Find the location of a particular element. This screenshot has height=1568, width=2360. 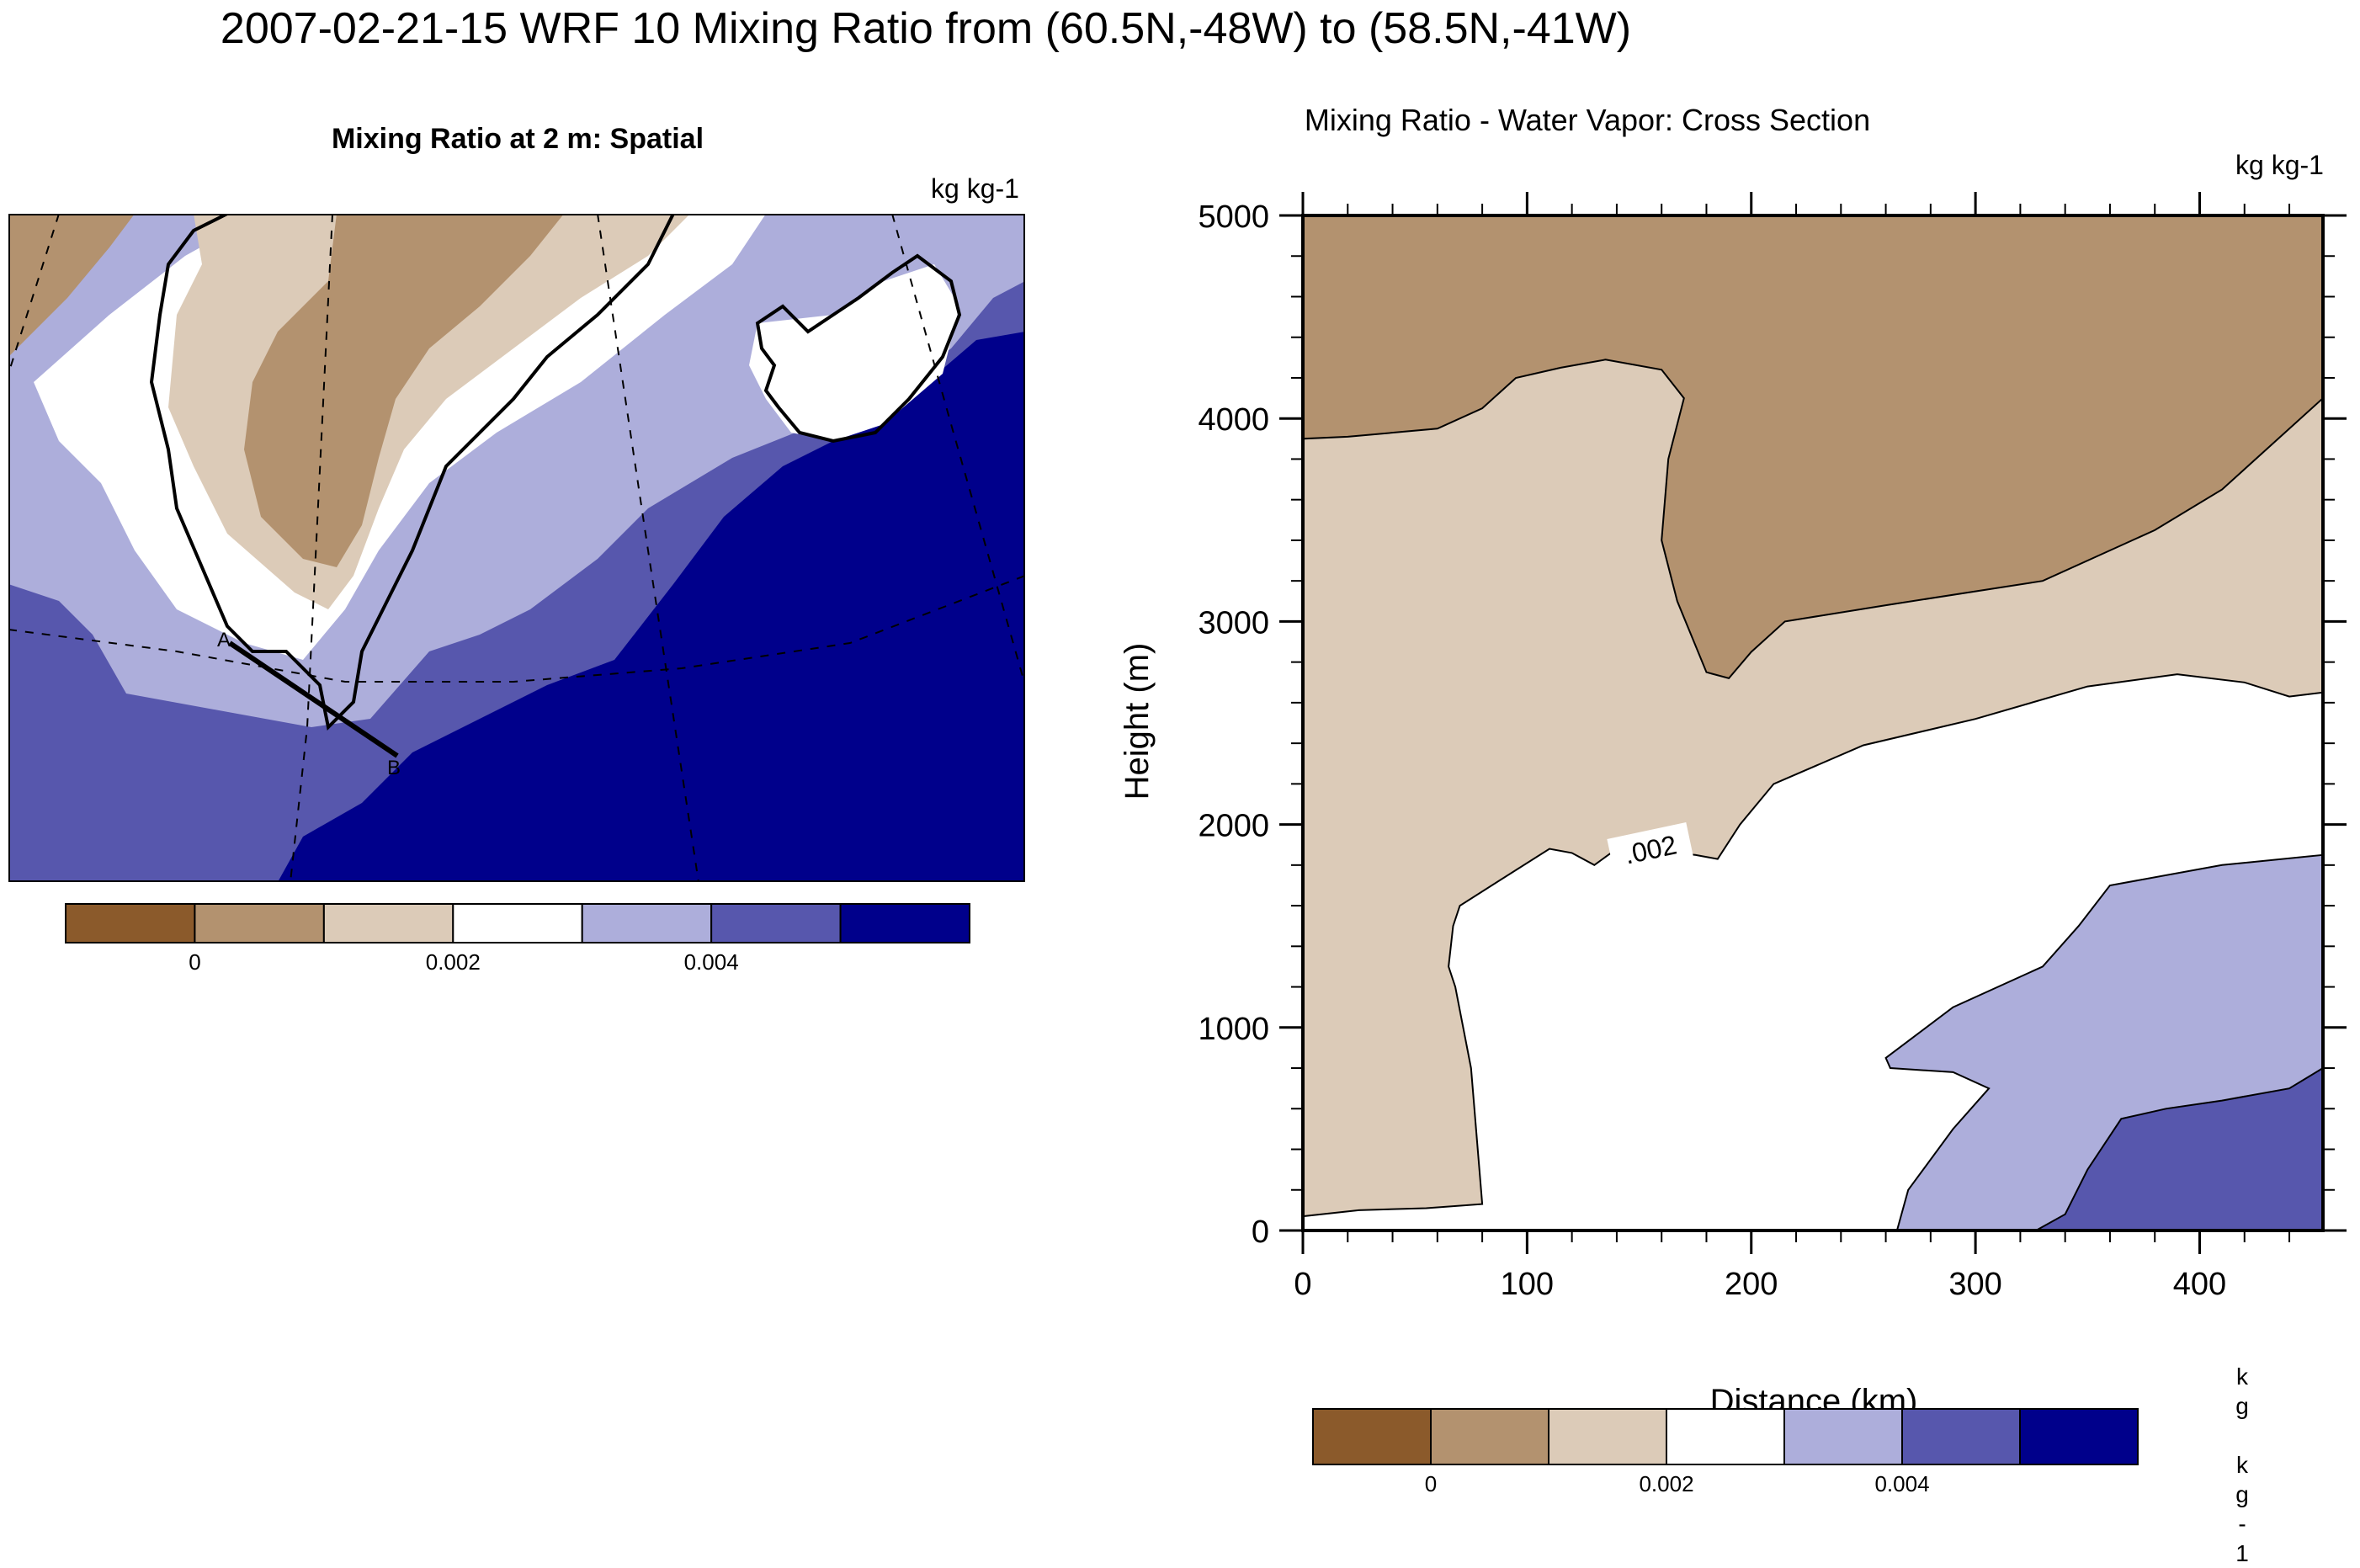

units-char: - is located at coordinates (2242, 1524).